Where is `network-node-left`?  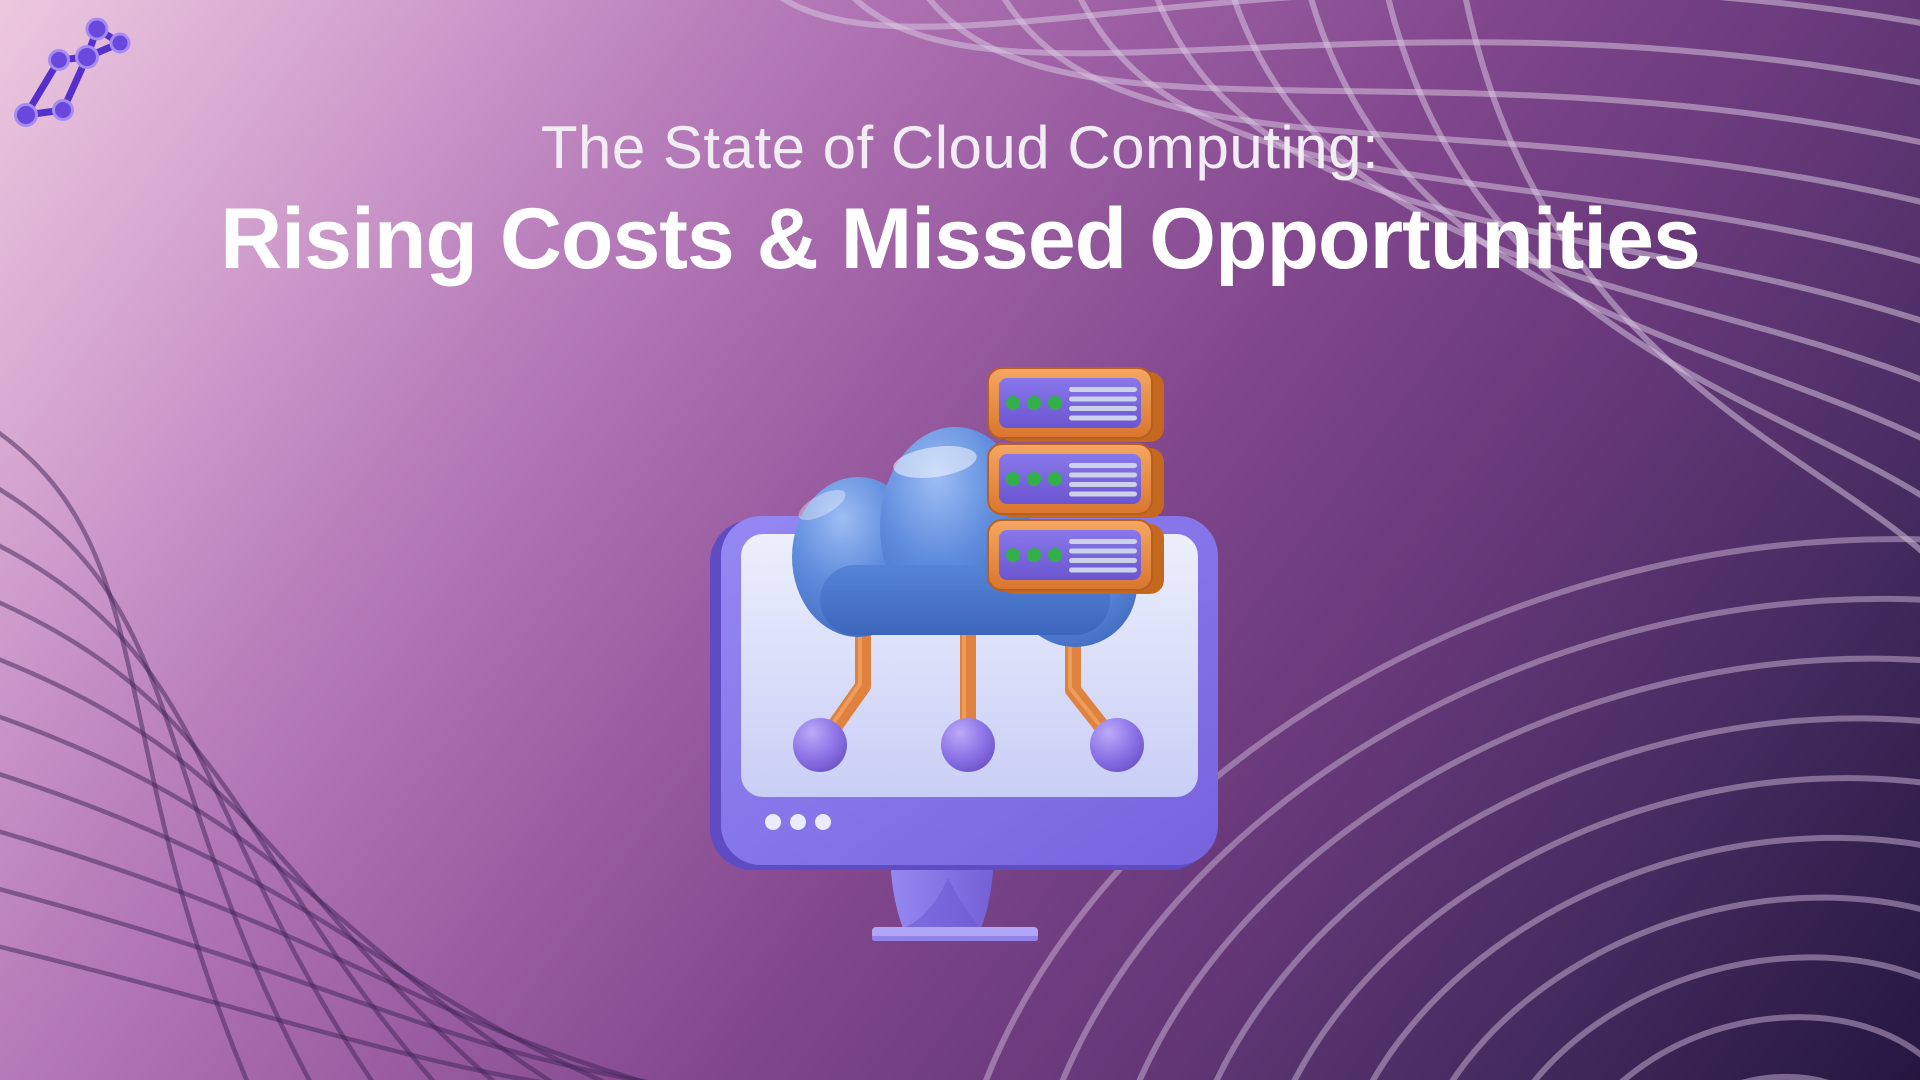 network-node-left is located at coordinates (820, 745).